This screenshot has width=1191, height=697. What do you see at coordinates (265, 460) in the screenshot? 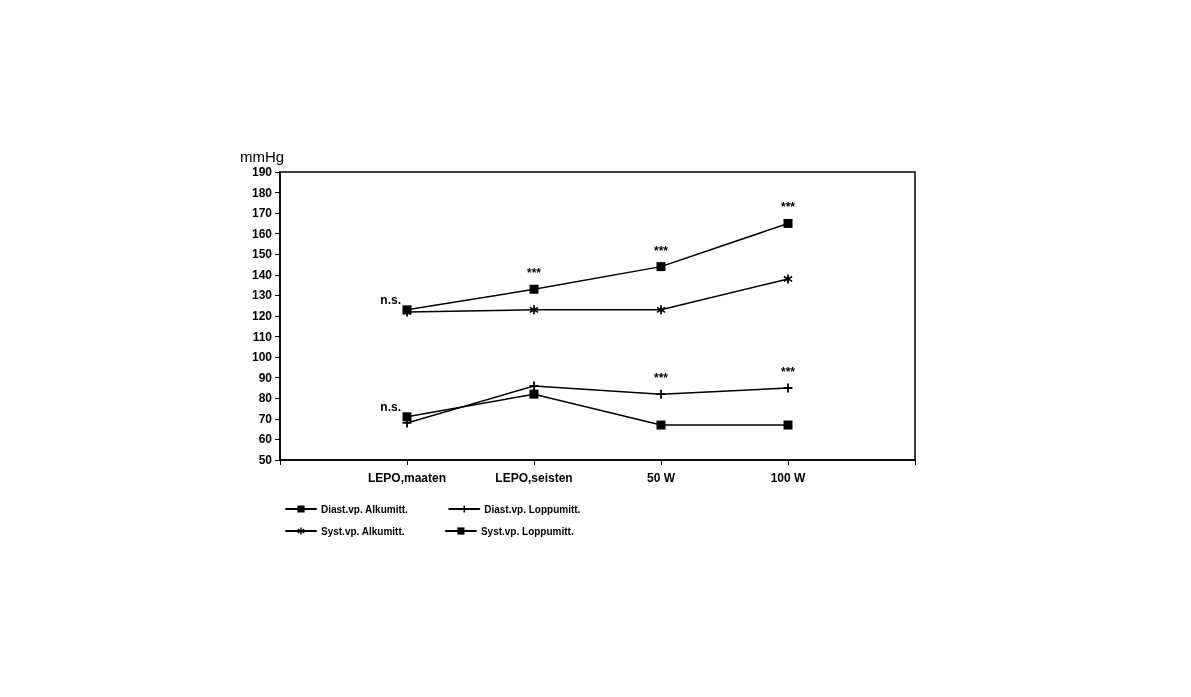
I see `y-tick-label: 50` at bounding box center [265, 460].